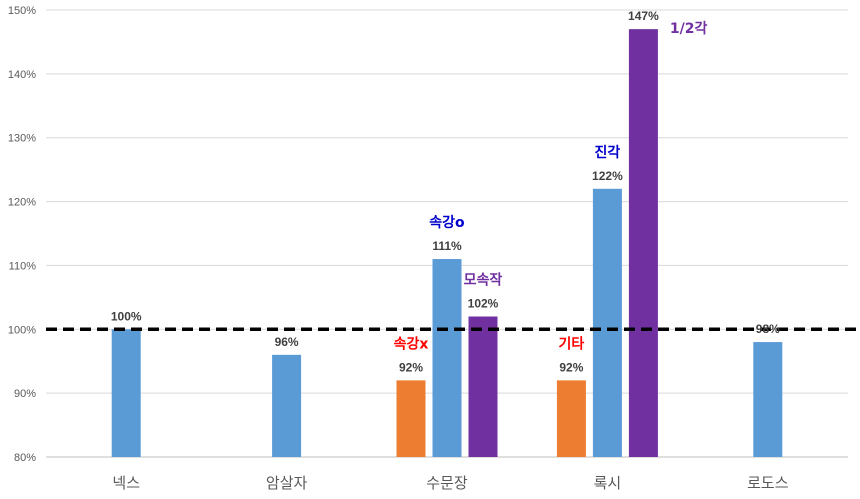  What do you see at coordinates (23, 266) in the screenshot?
I see `y-tick-label: 110%` at bounding box center [23, 266].